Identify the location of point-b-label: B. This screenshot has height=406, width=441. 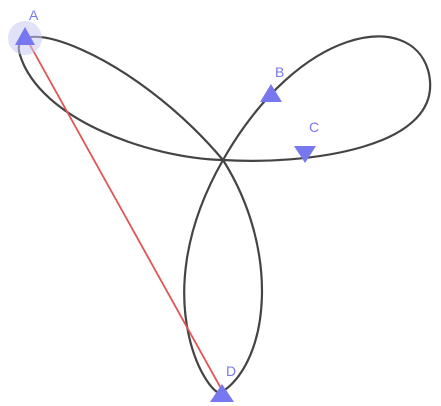
(279, 72).